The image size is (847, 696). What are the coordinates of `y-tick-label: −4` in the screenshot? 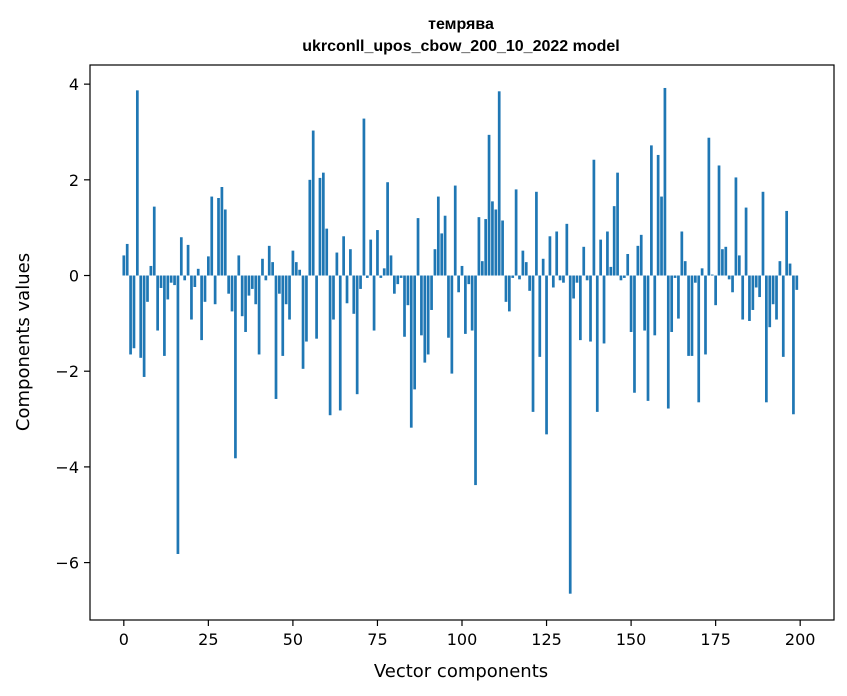 It's located at (67, 467).